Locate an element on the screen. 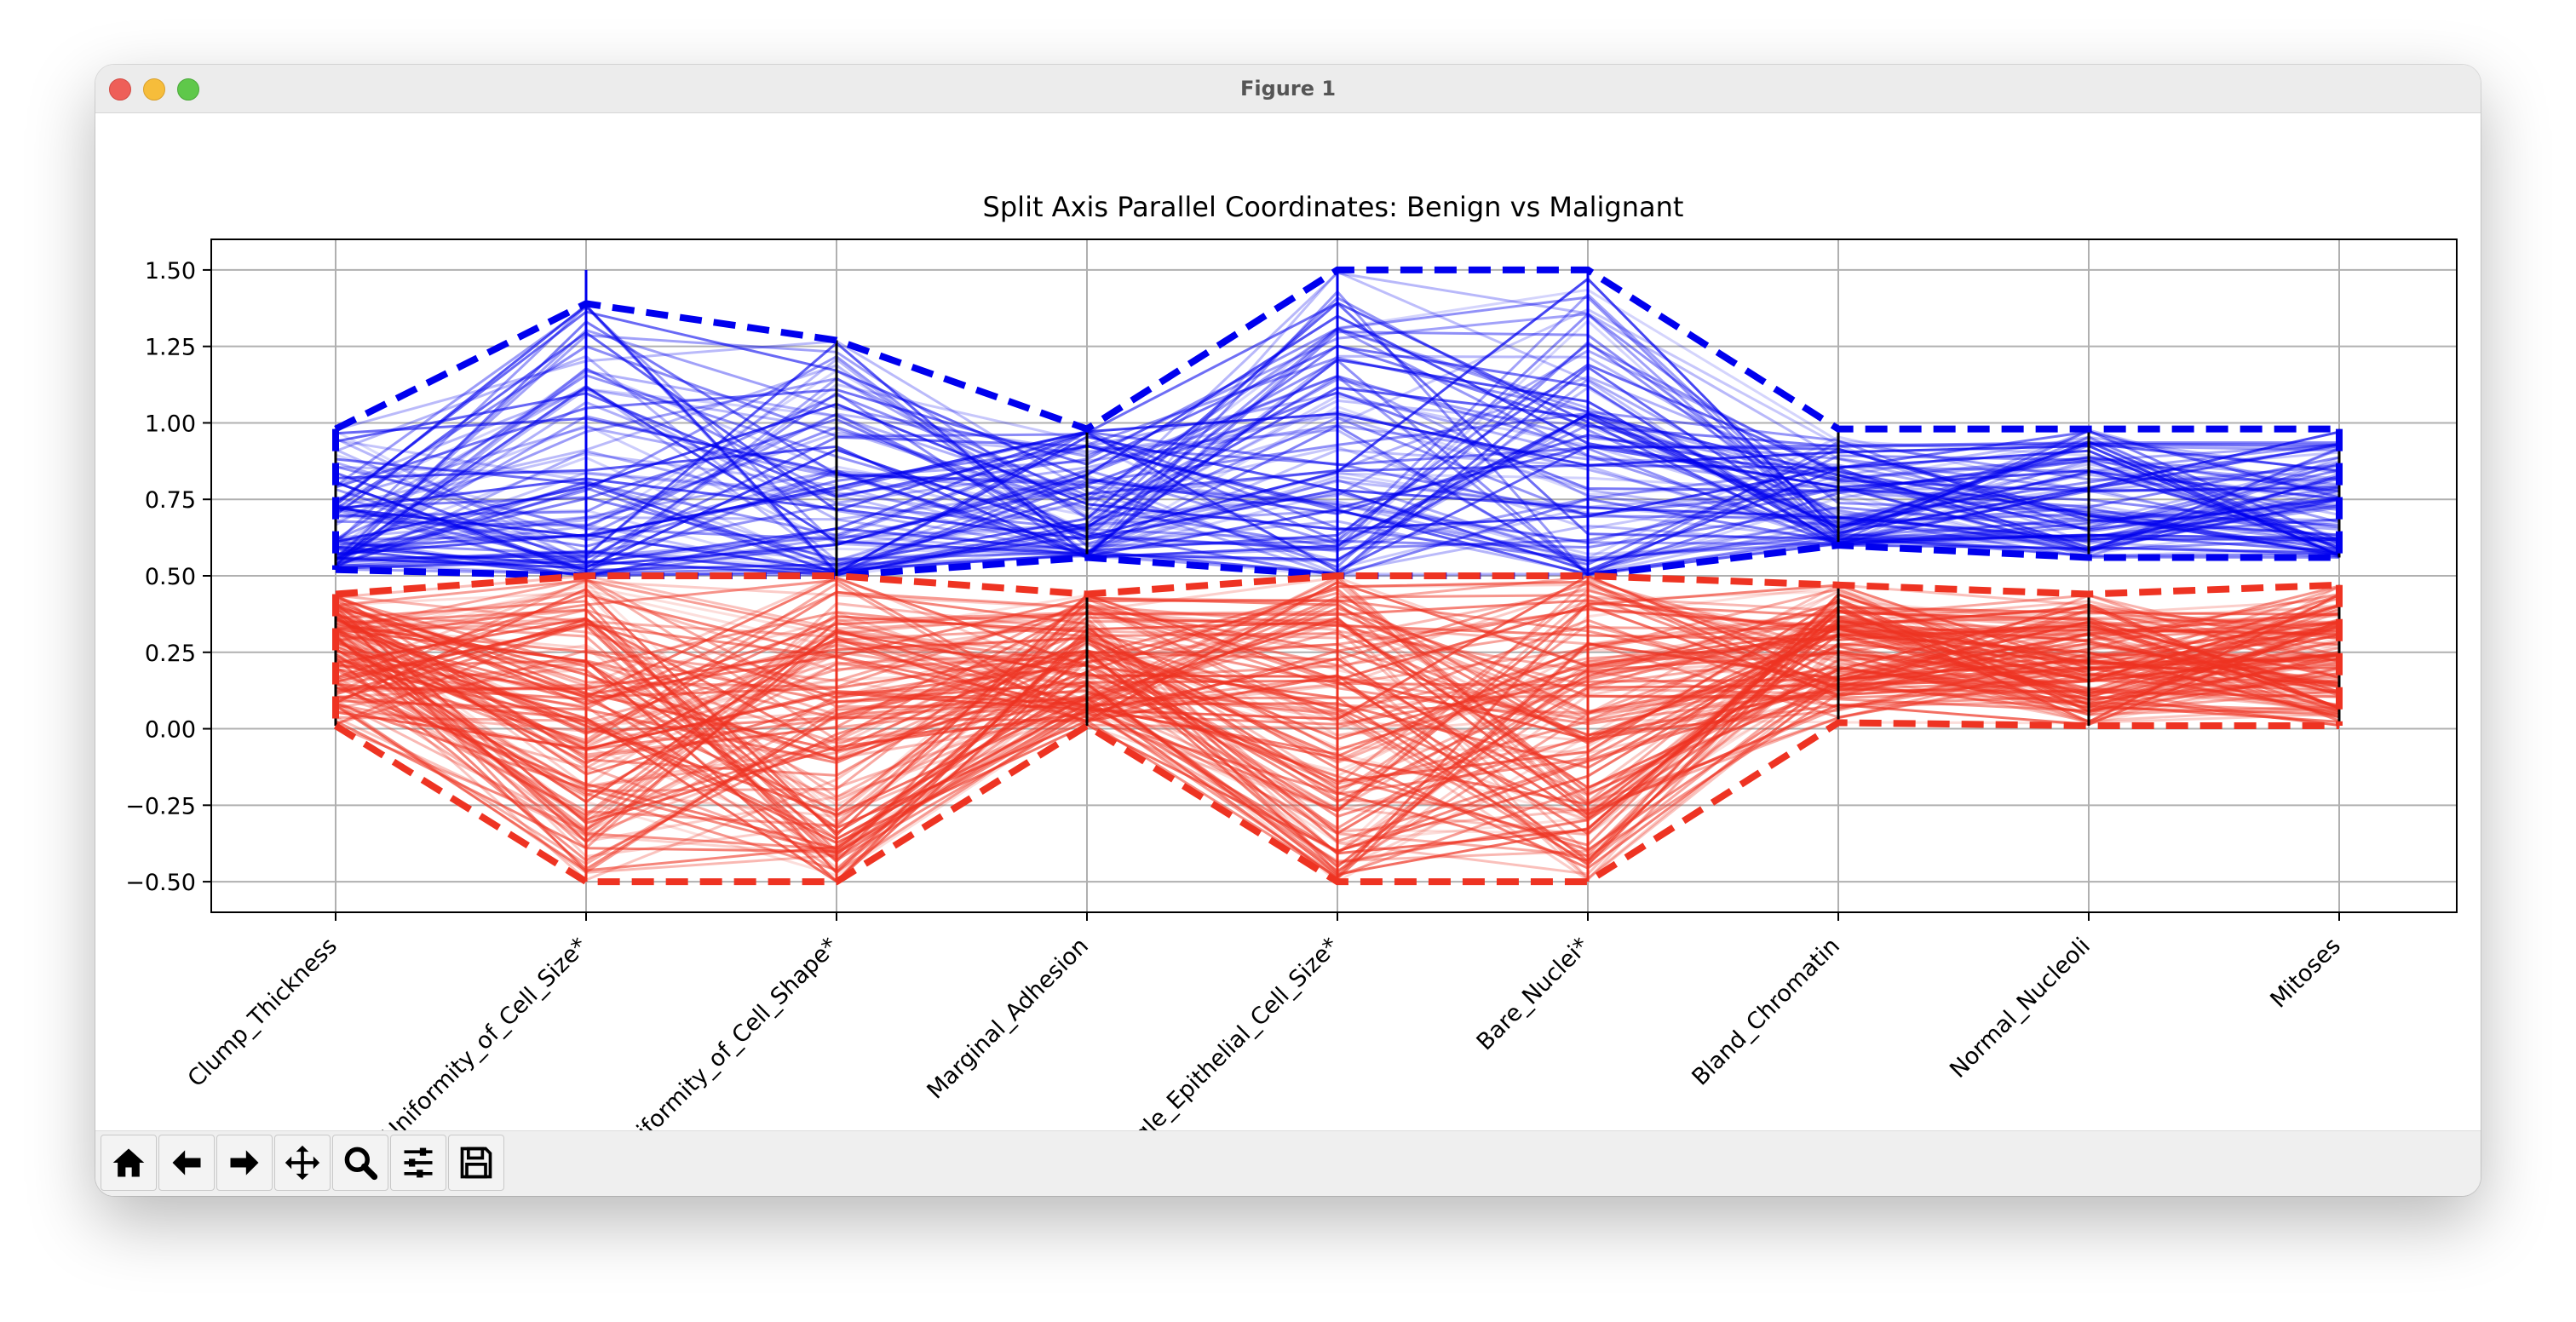  save-button is located at coordinates (476, 1163).